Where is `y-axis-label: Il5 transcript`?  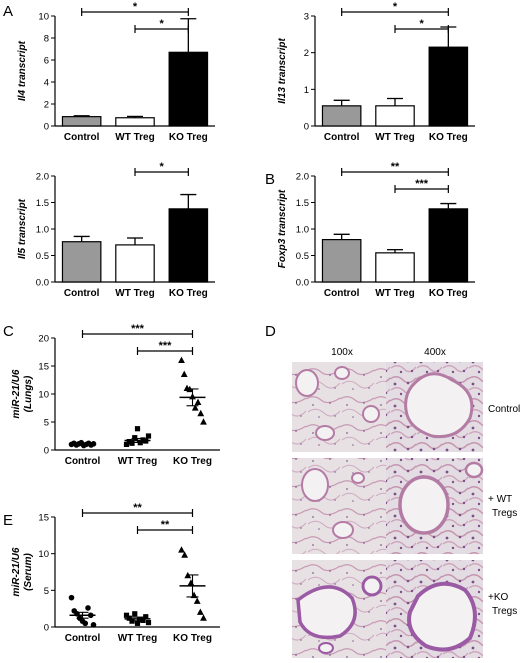
y-axis-label: Il5 transcript is located at coordinates (22, 228).